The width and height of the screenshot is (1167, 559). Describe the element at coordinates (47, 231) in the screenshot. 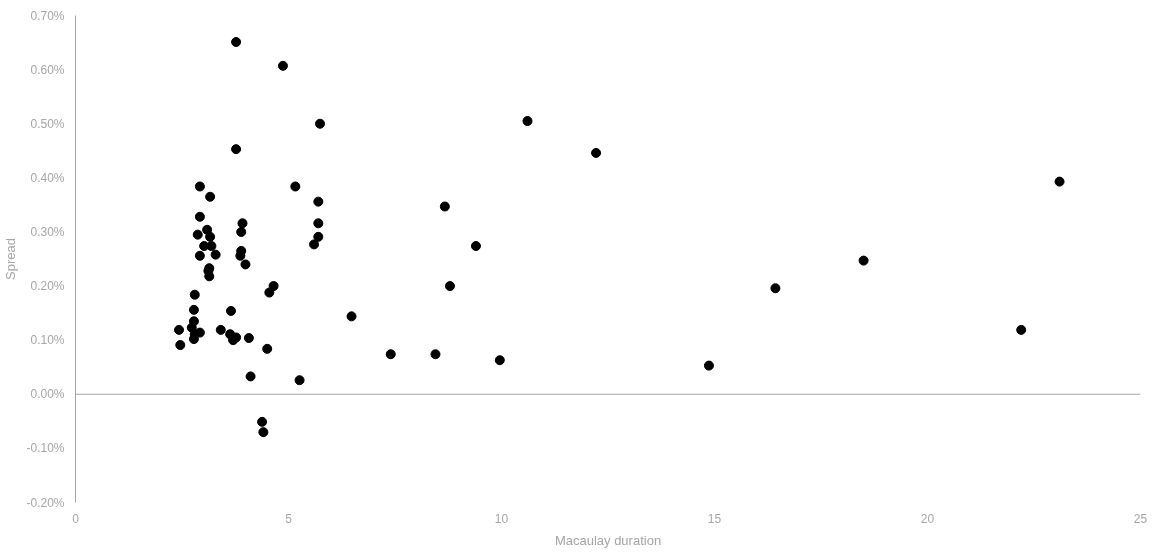

I see `y-tick-label: 0.30%` at that location.